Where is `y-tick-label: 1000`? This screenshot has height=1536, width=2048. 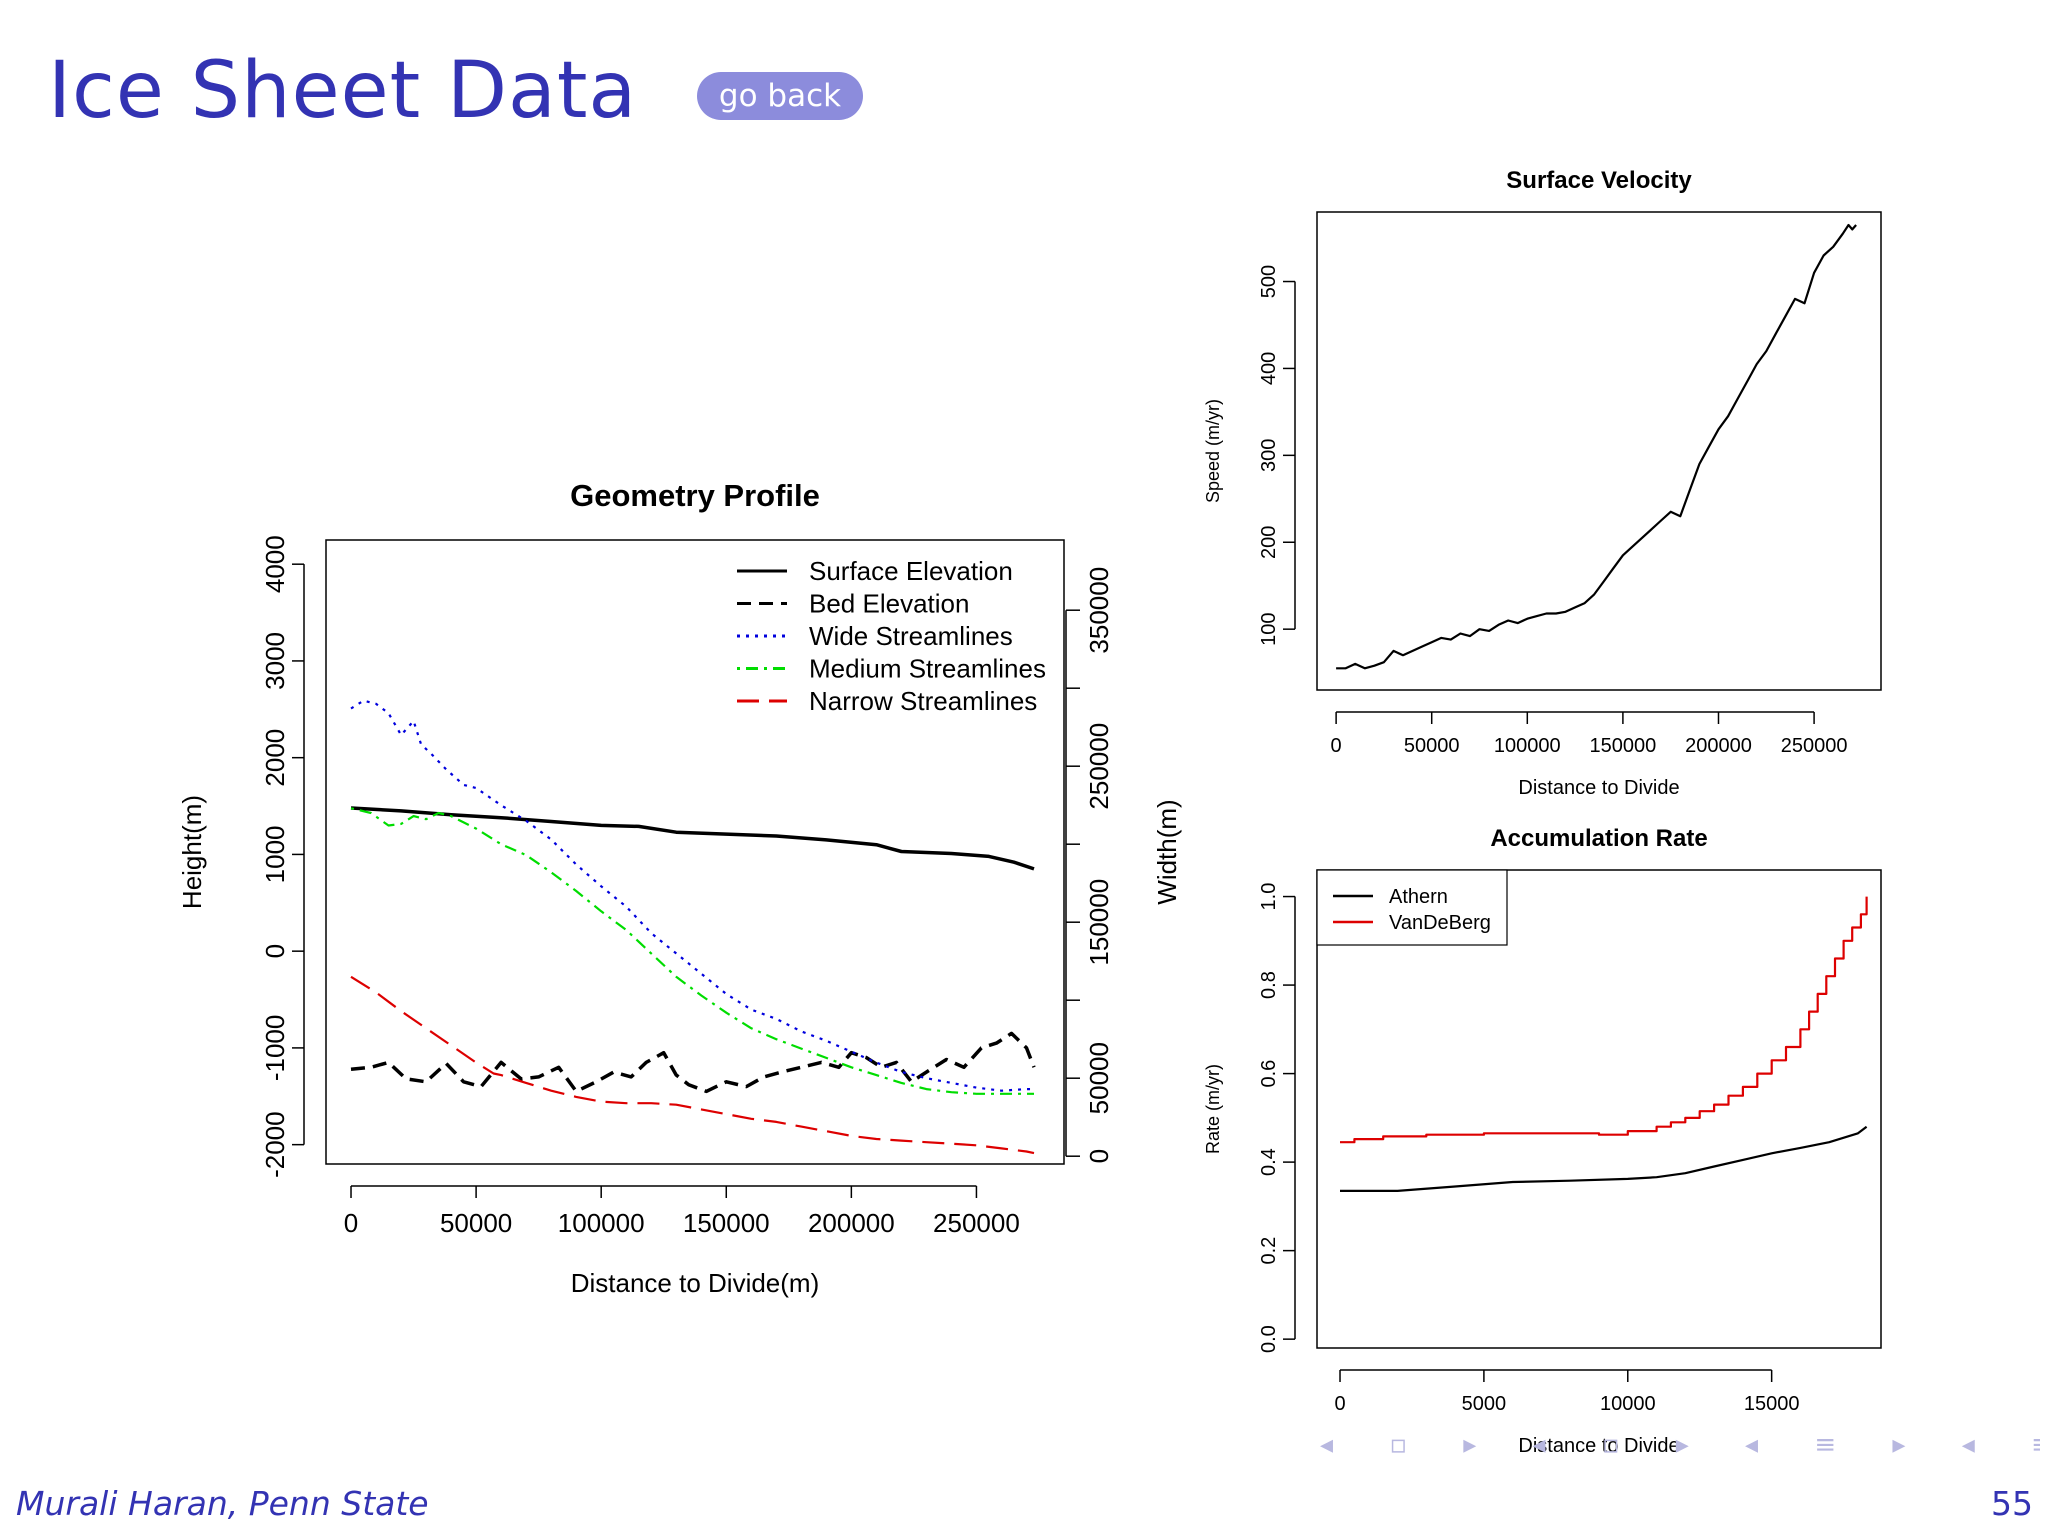 y-tick-label: 1000 is located at coordinates (275, 854).